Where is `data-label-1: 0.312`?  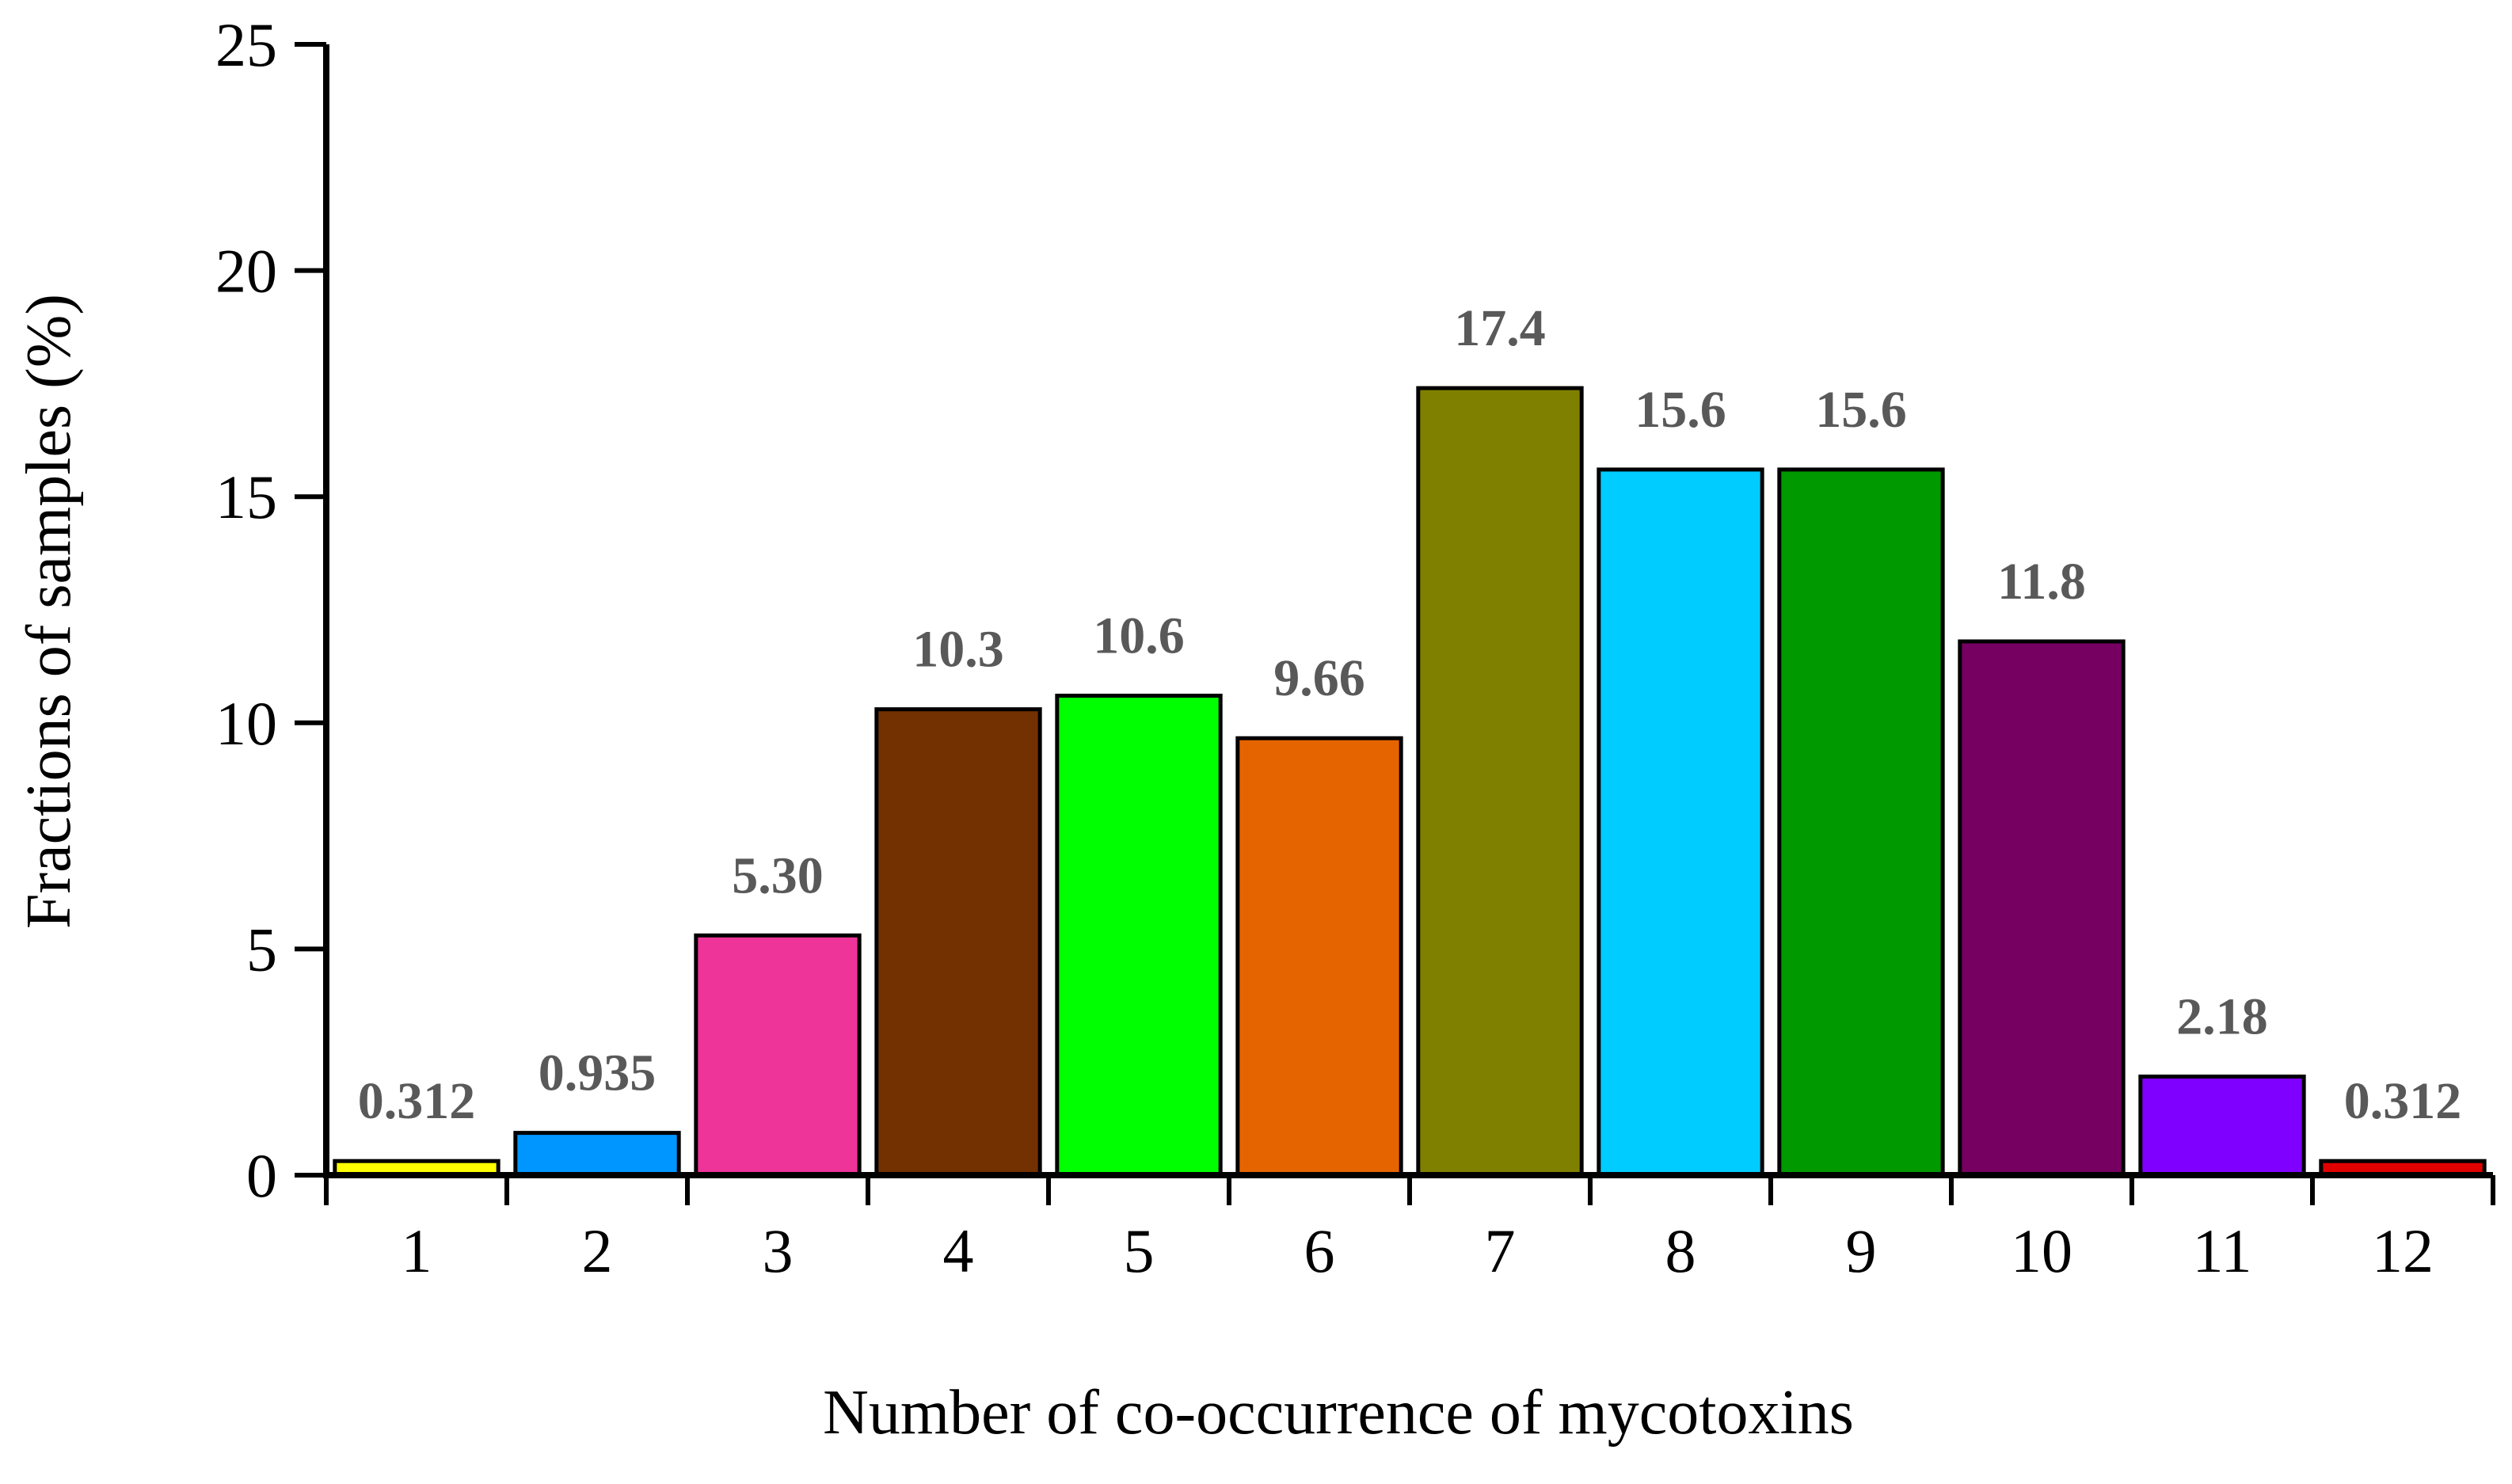 data-label-1: 0.312 is located at coordinates (417, 1101).